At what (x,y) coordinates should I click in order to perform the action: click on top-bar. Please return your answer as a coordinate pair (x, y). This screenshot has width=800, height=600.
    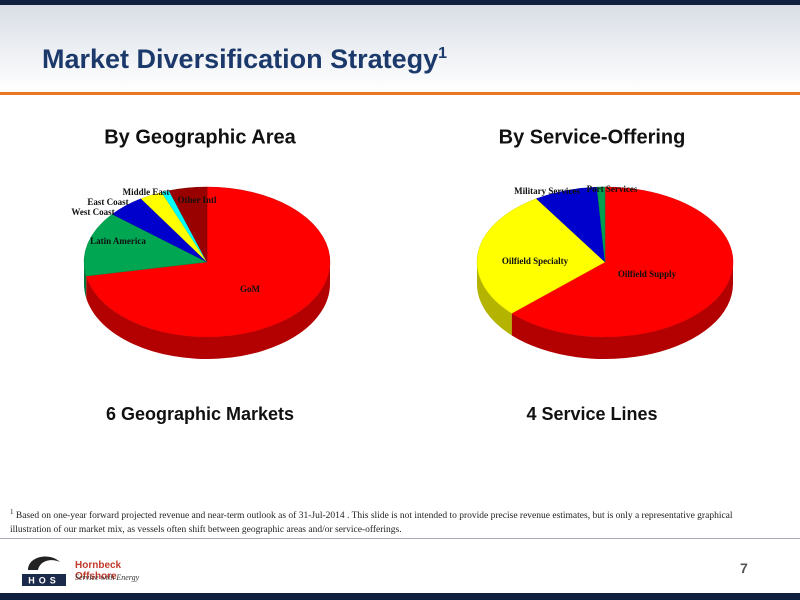
    Looking at the image, I should click on (400, 2).